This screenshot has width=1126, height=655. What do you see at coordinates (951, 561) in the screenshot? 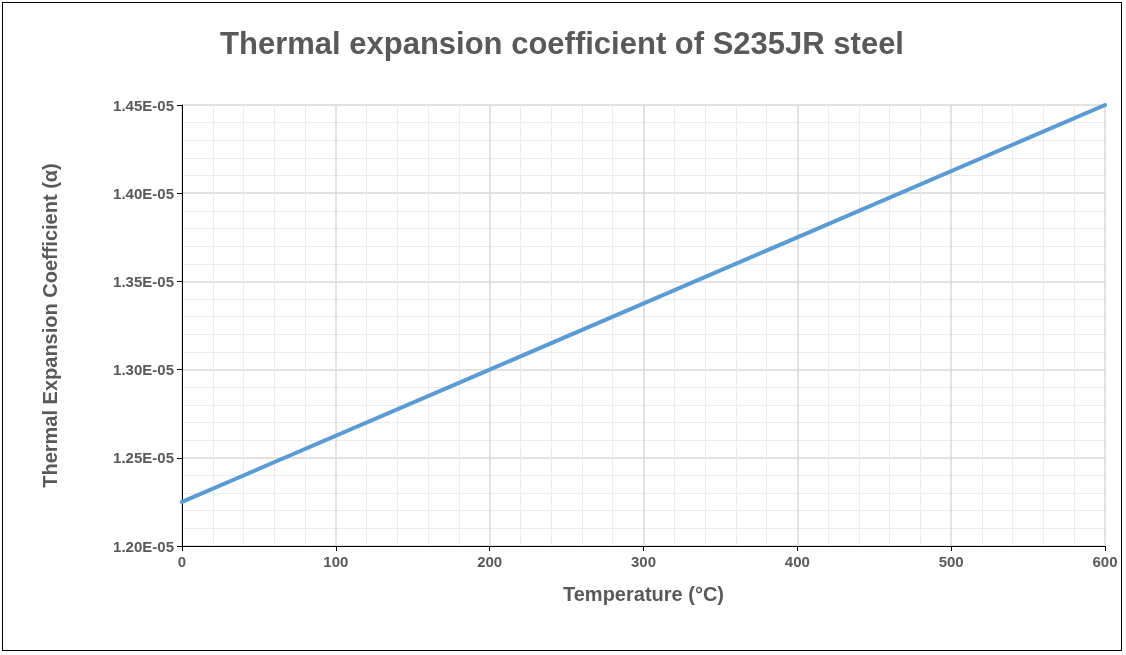
I see `x-tick-label: 500` at bounding box center [951, 561].